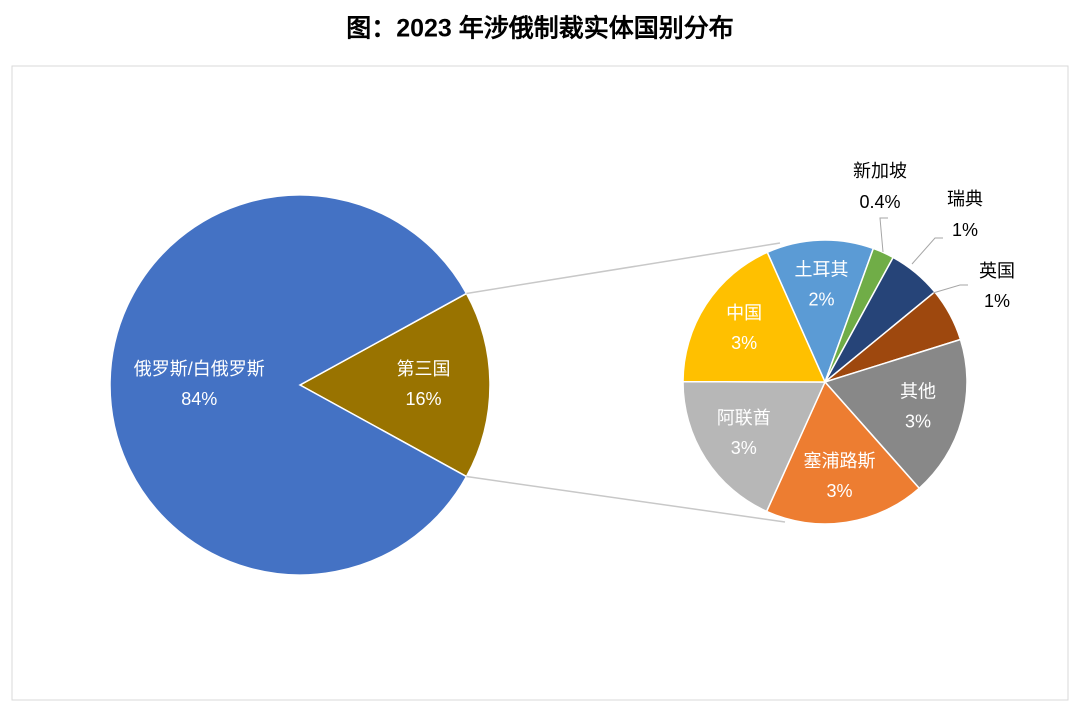 The image size is (1080, 708). Describe the element at coordinates (822, 269) in the screenshot. I see `data-label-name: 土耳其` at that location.